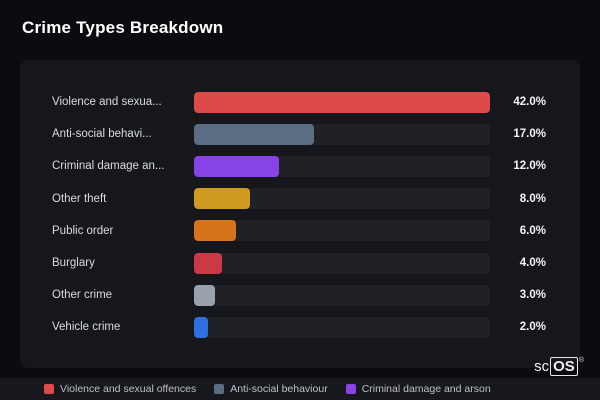 This screenshot has height=400, width=600. I want to click on category-label: Other theft, so click(79, 198).